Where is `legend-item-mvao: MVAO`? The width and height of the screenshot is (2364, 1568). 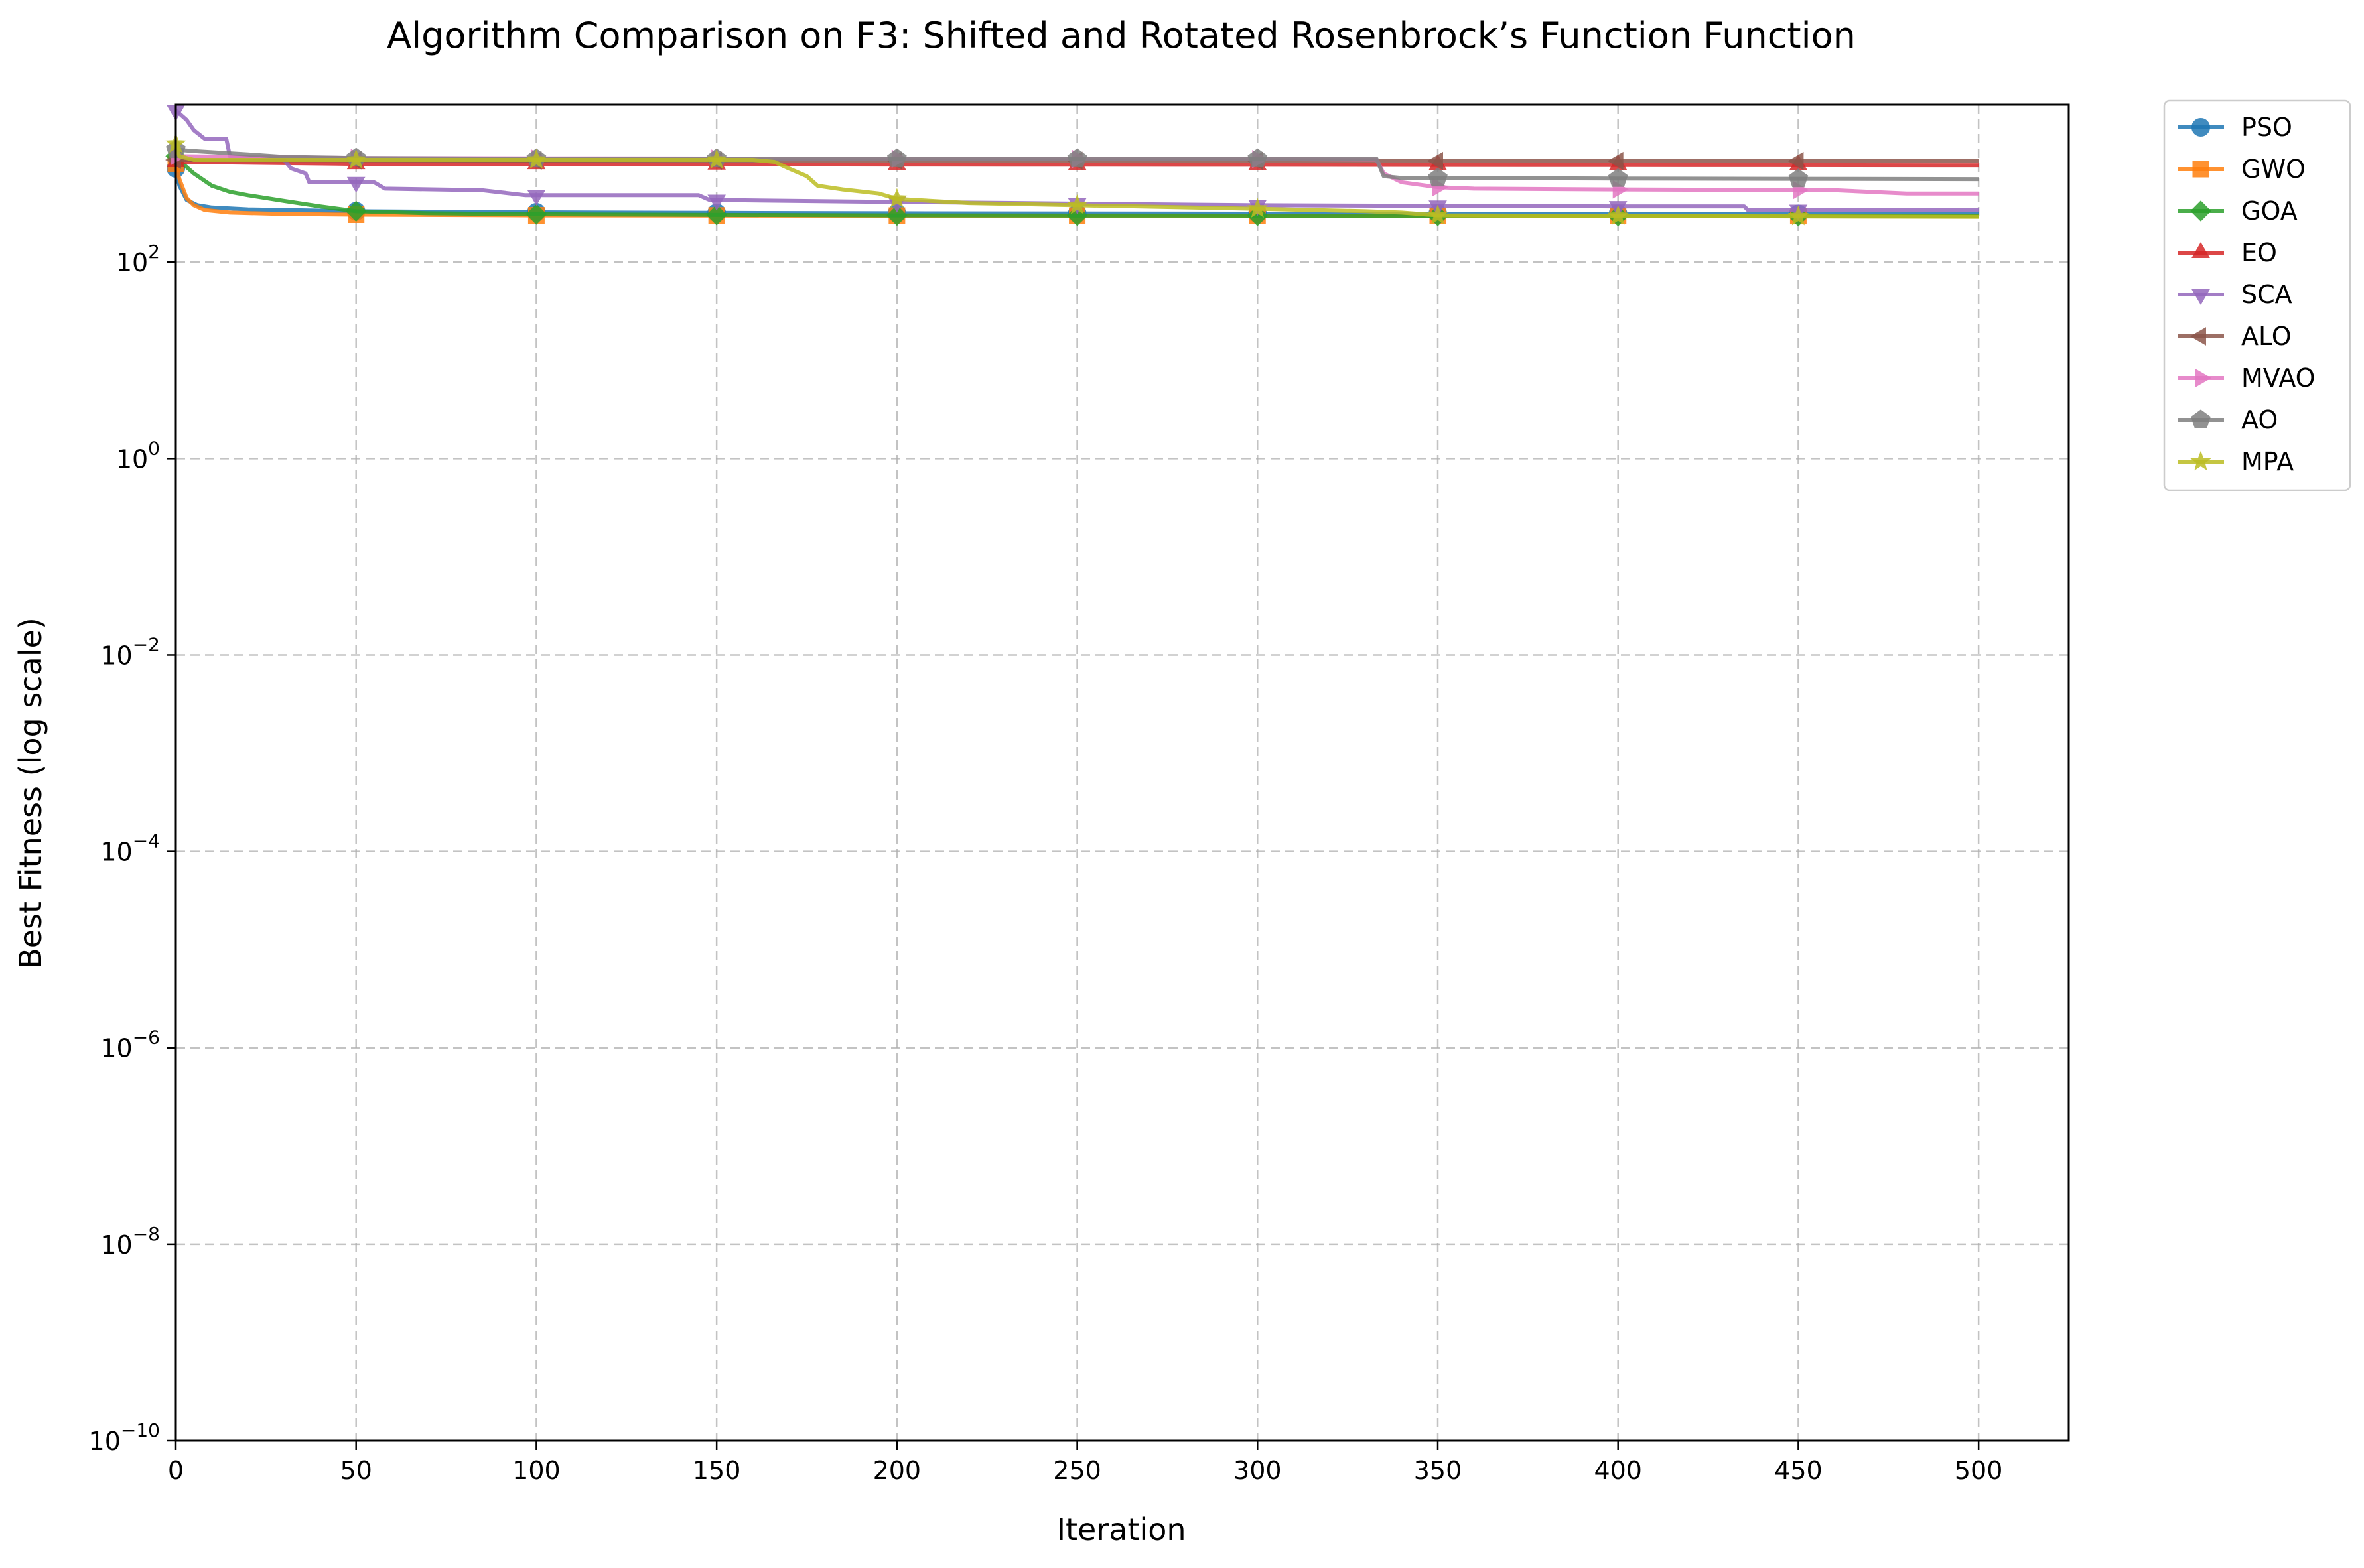
legend-item-mvao: MVAO is located at coordinates (2247, 378).